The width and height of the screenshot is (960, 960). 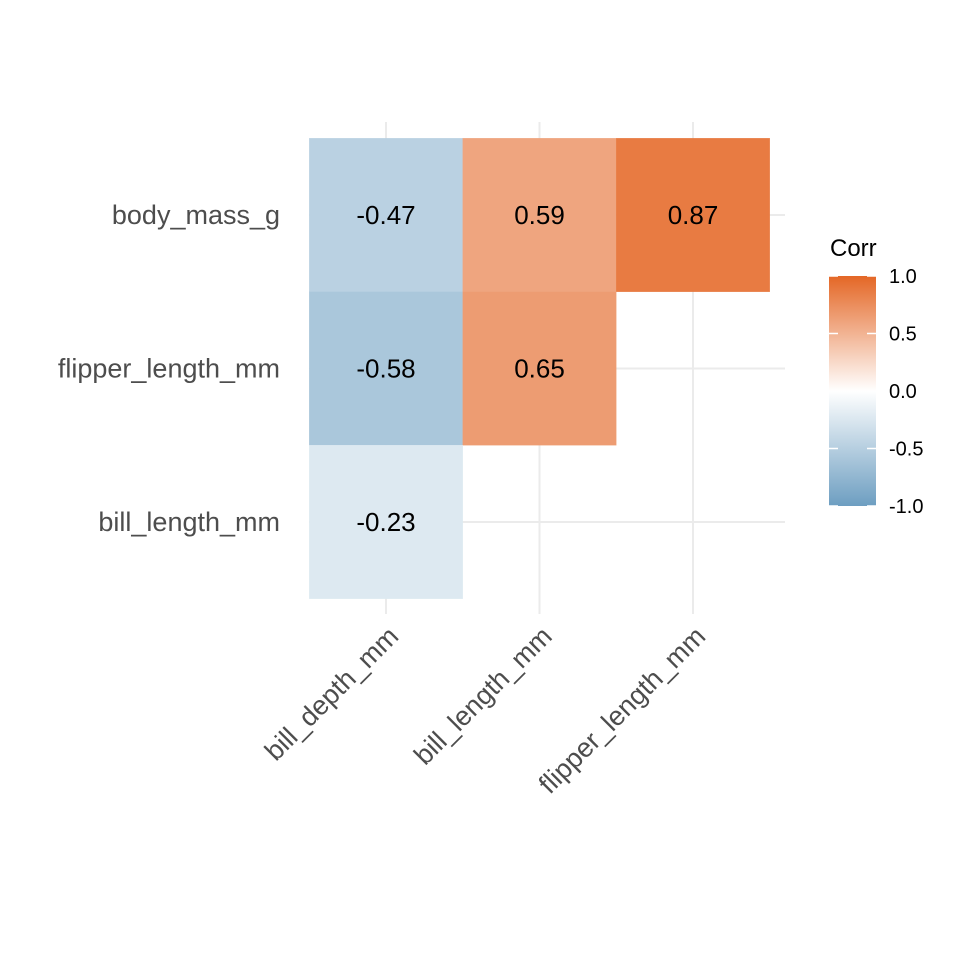 I want to click on y-tick-label-0: body_mass_g, so click(x=196, y=215).